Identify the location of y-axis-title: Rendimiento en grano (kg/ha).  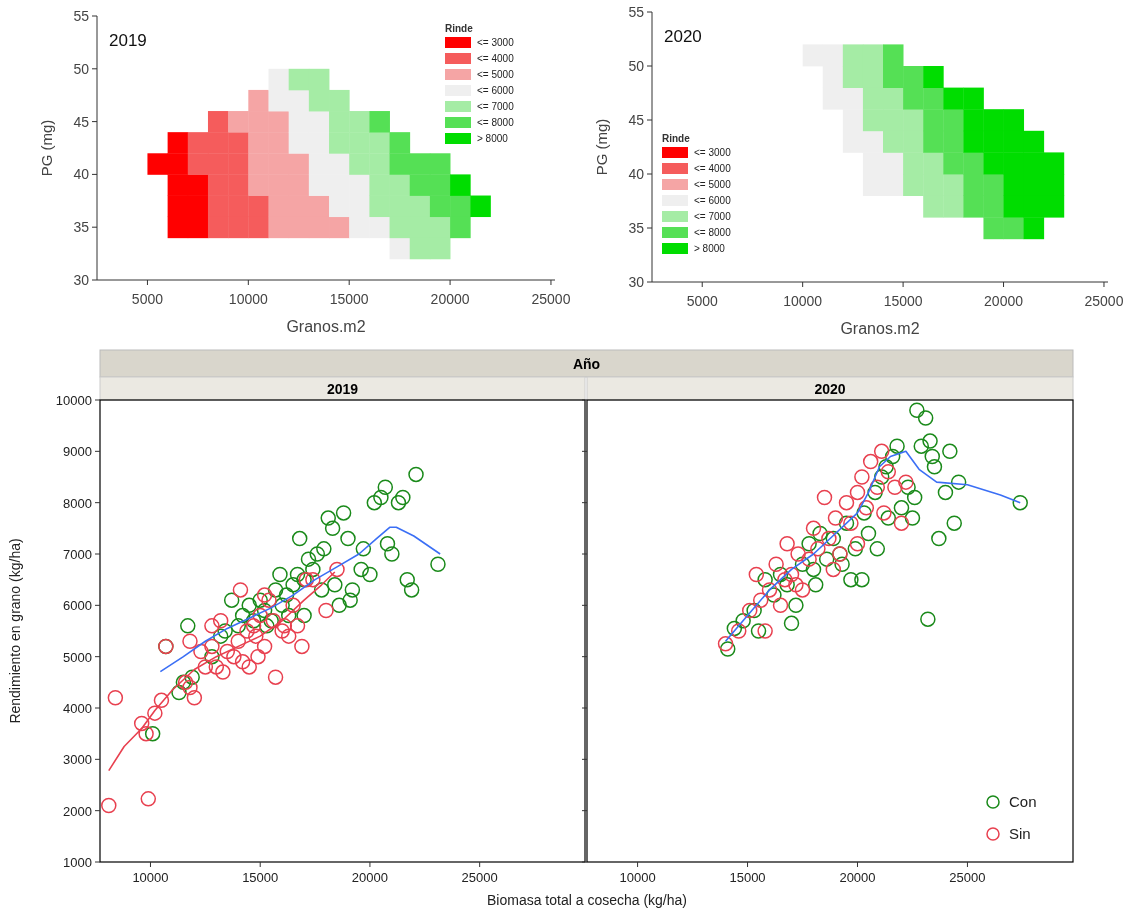
(15, 631).